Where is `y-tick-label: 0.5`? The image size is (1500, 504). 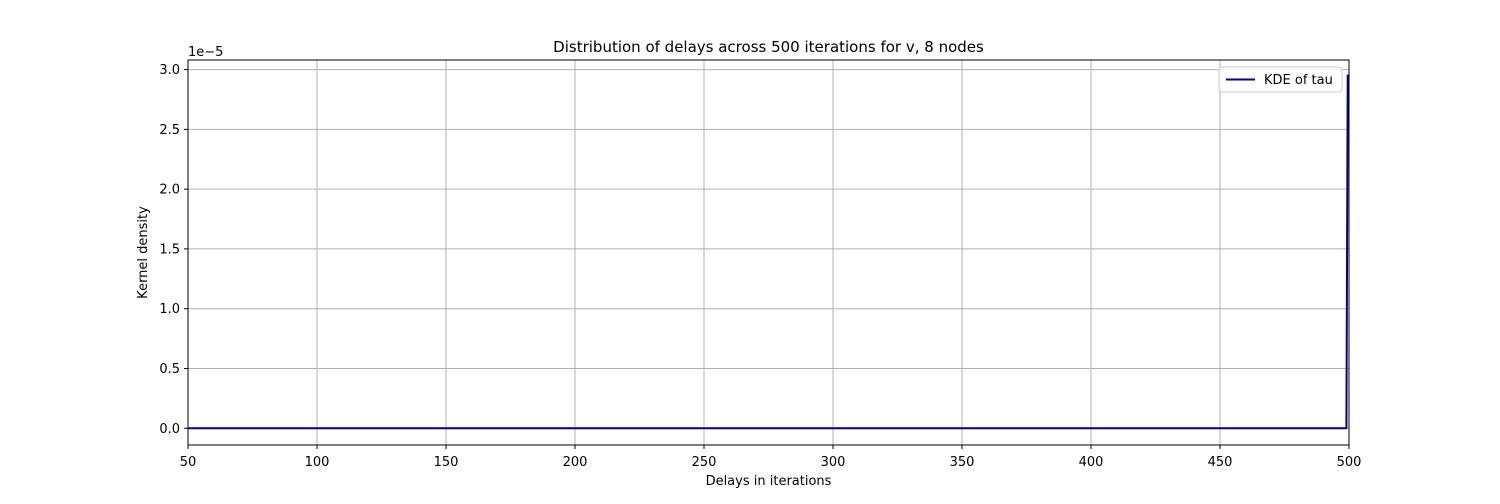
y-tick-label: 0.5 is located at coordinates (169, 369).